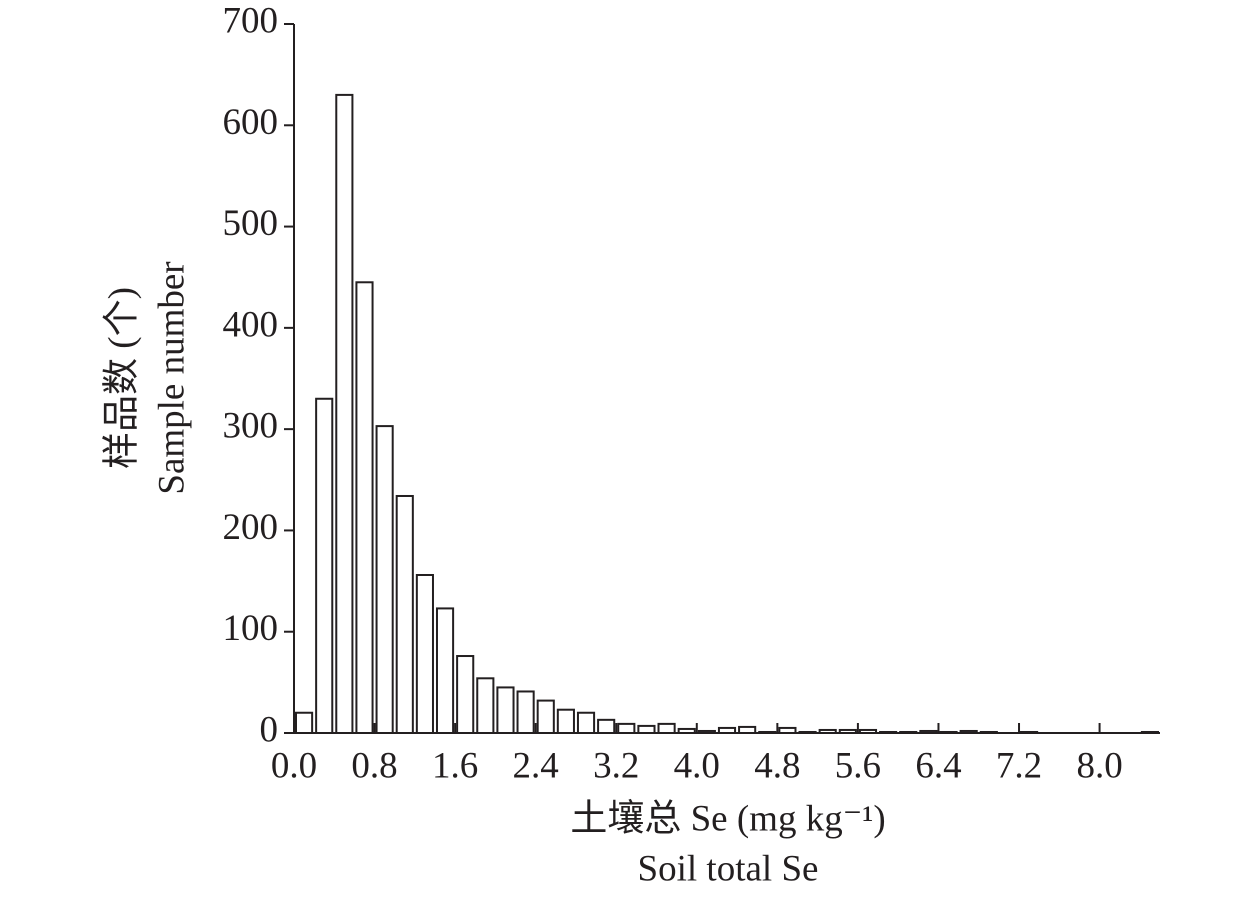  What do you see at coordinates (121, 378) in the screenshot?
I see `y-axis-label: 样品数 (个)` at bounding box center [121, 378].